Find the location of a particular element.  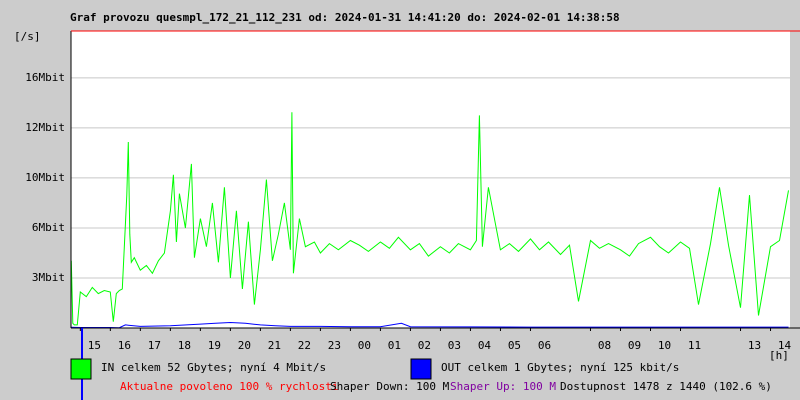

x-tick-label: 17 is located at coordinates (154, 345).